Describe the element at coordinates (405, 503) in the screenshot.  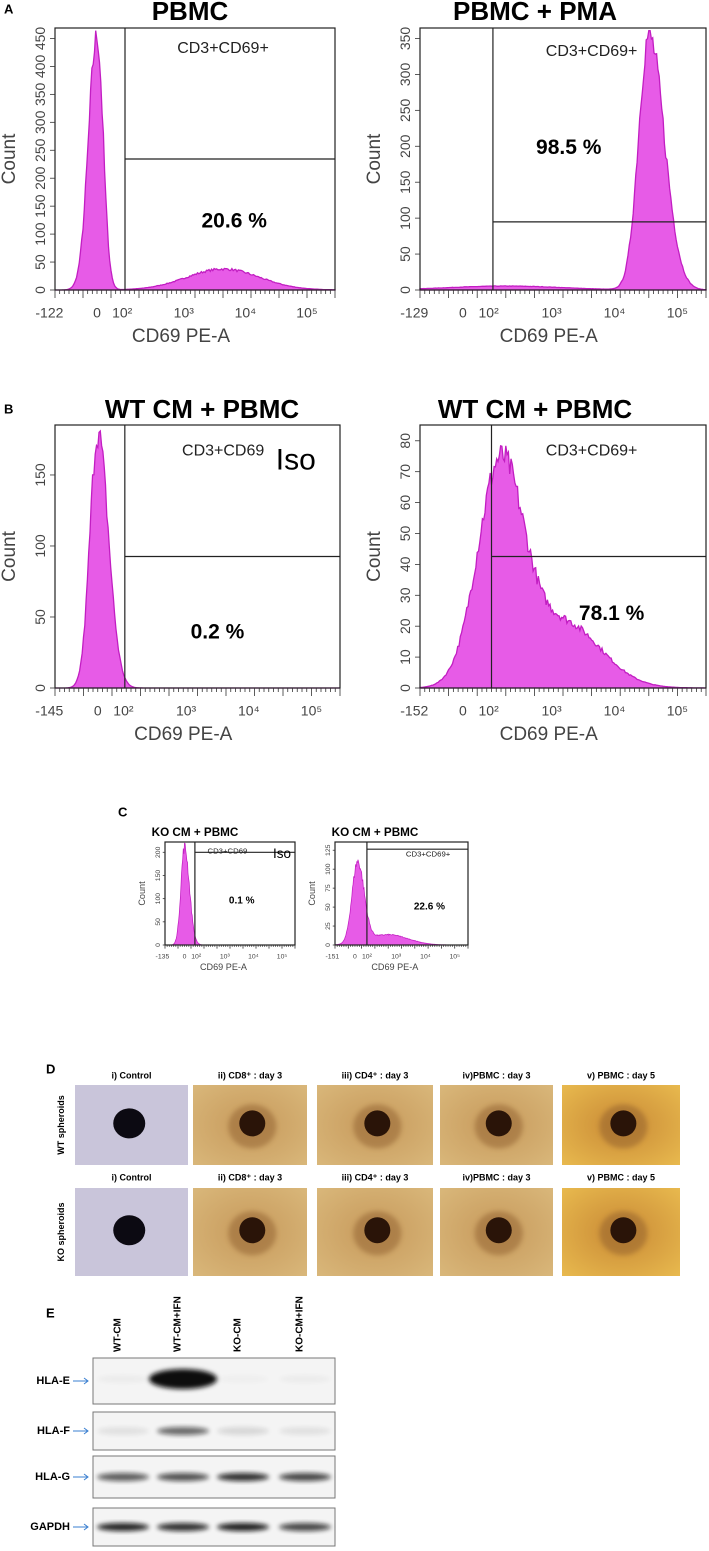
I see `y-tick-label: 60` at that location.